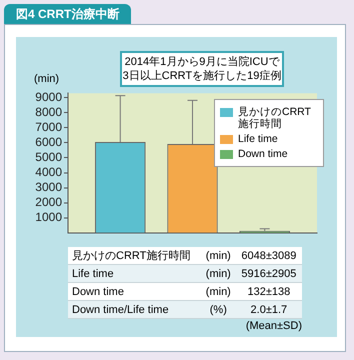 The image size is (354, 360). Describe the element at coordinates (48, 202) in the screenshot. I see `y-tick-label: 2000` at that location.